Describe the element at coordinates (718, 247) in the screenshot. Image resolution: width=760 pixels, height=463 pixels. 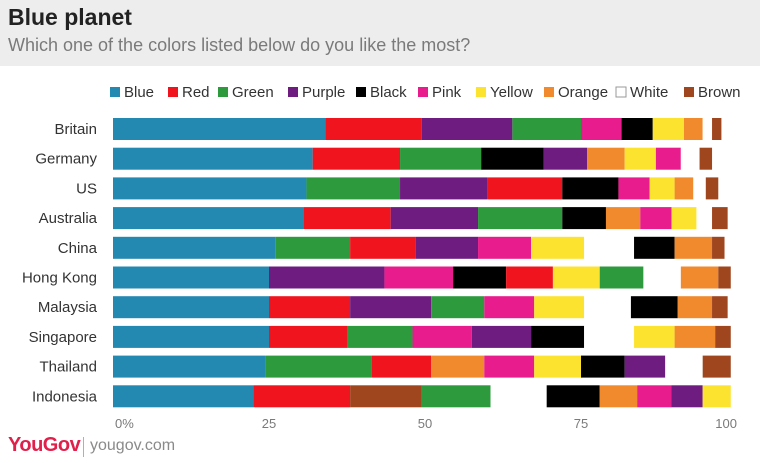
I see `bar-segment-china-brown` at that location.